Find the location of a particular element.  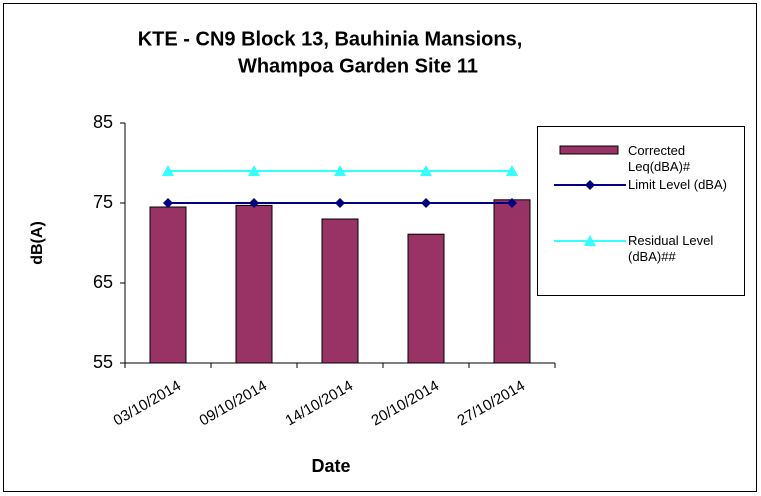

x-tick-label: 20/10/2014 is located at coordinates (405, 403).